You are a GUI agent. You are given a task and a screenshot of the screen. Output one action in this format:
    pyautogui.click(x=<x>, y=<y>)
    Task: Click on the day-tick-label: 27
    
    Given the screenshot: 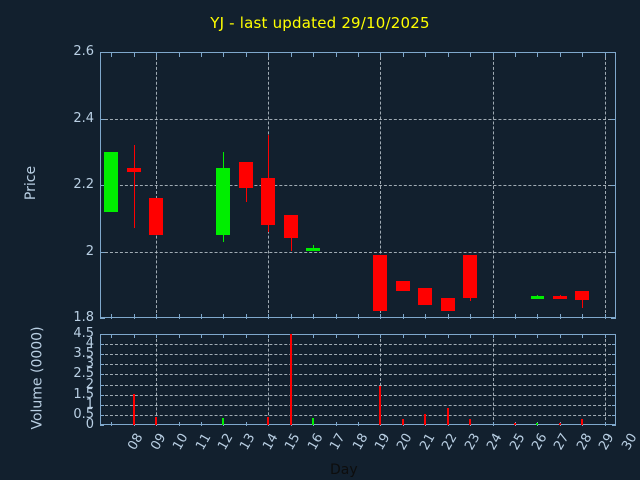 What is the action you would take?
    pyautogui.click(x=562, y=442)
    